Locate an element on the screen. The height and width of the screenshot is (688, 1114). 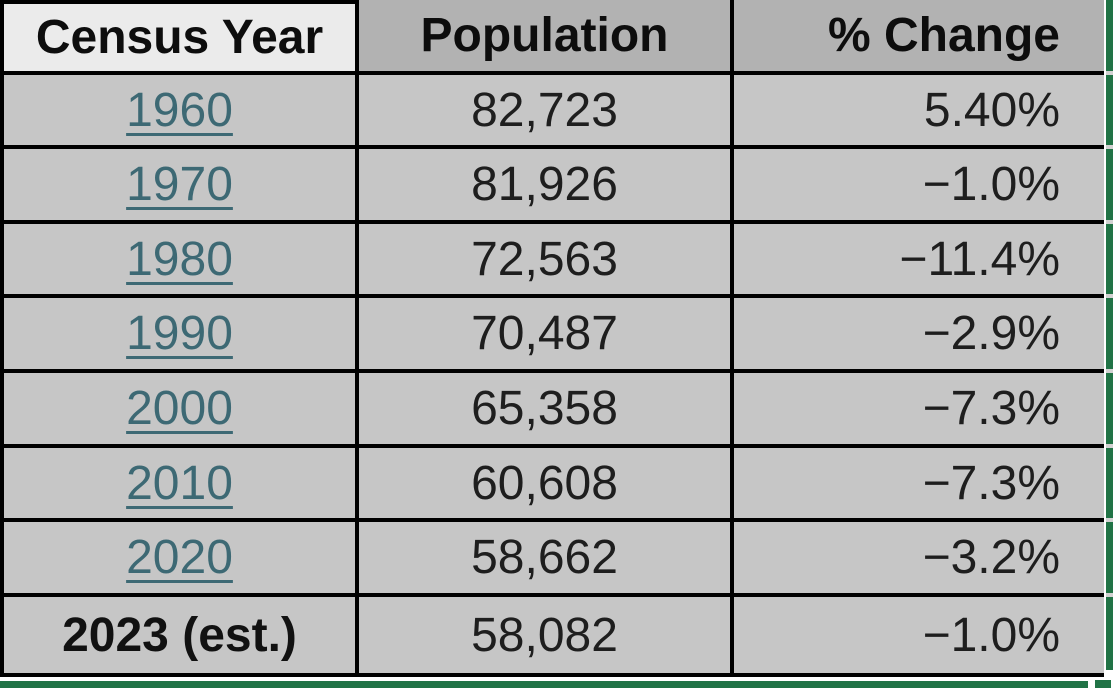
year-cell: 2023 (est.) is located at coordinates (179, 635).